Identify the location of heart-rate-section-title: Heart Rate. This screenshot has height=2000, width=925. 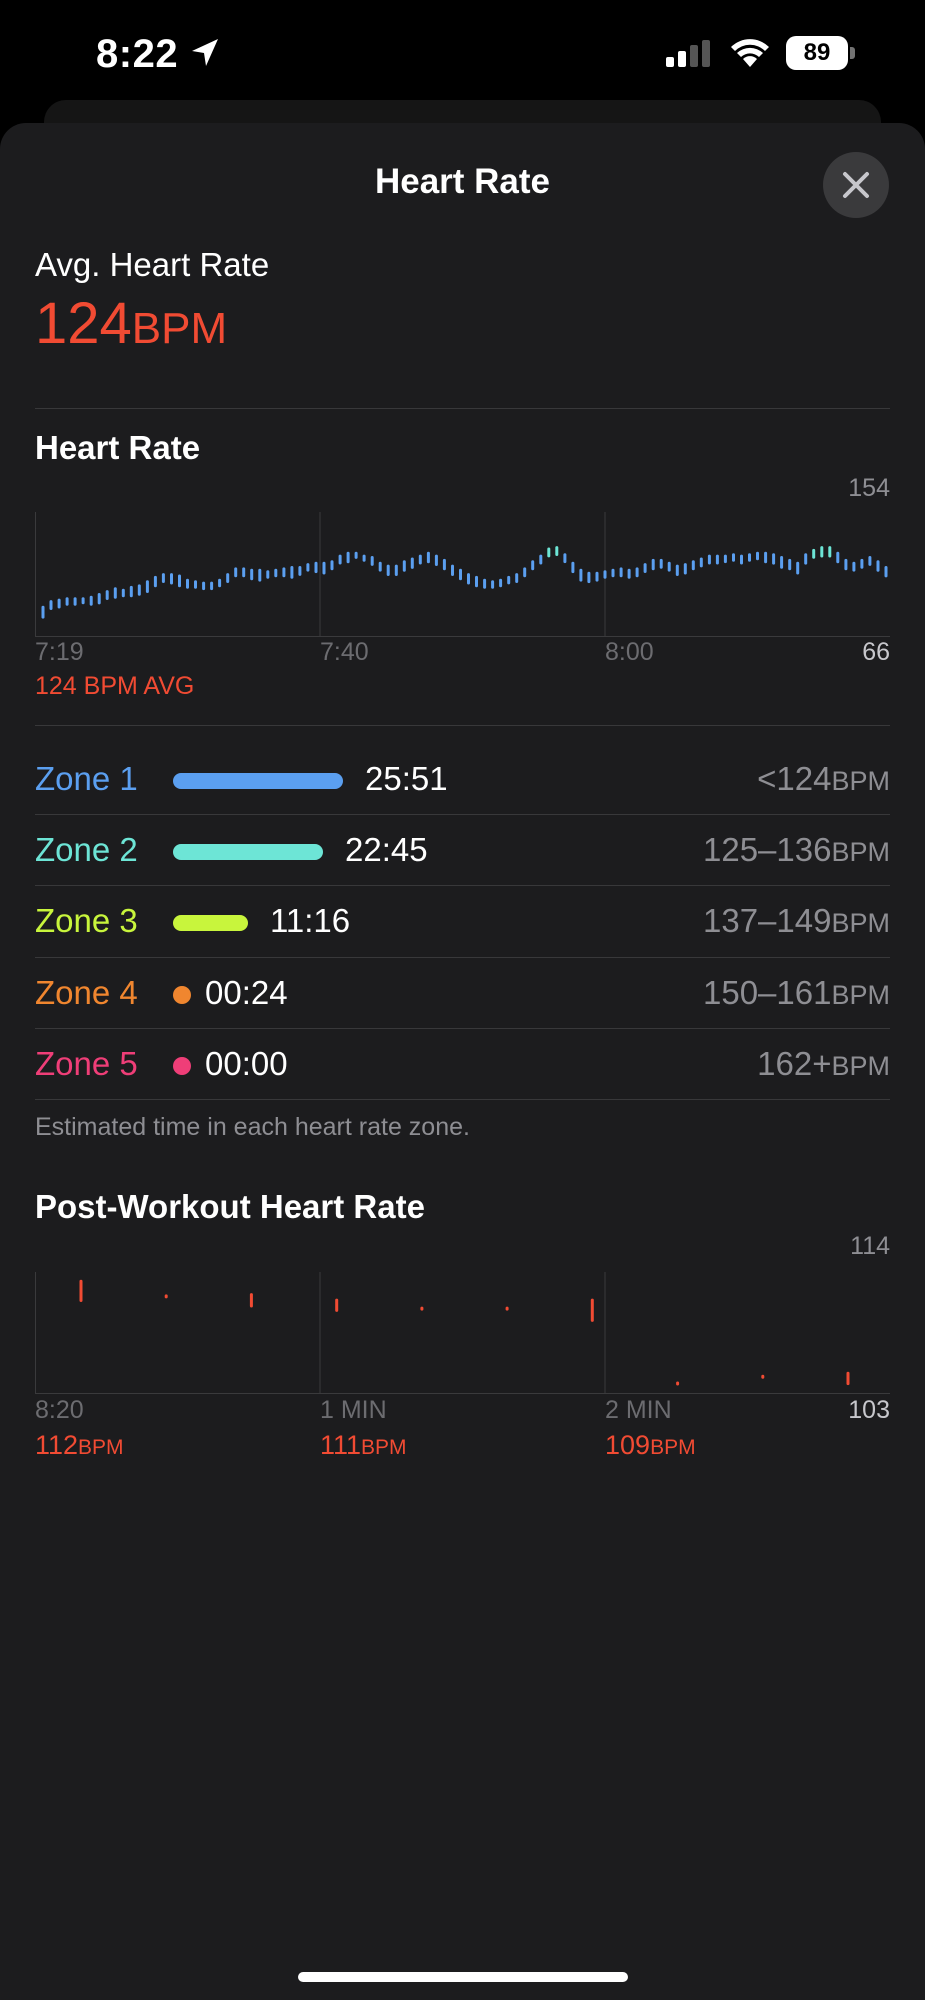
(118, 447).